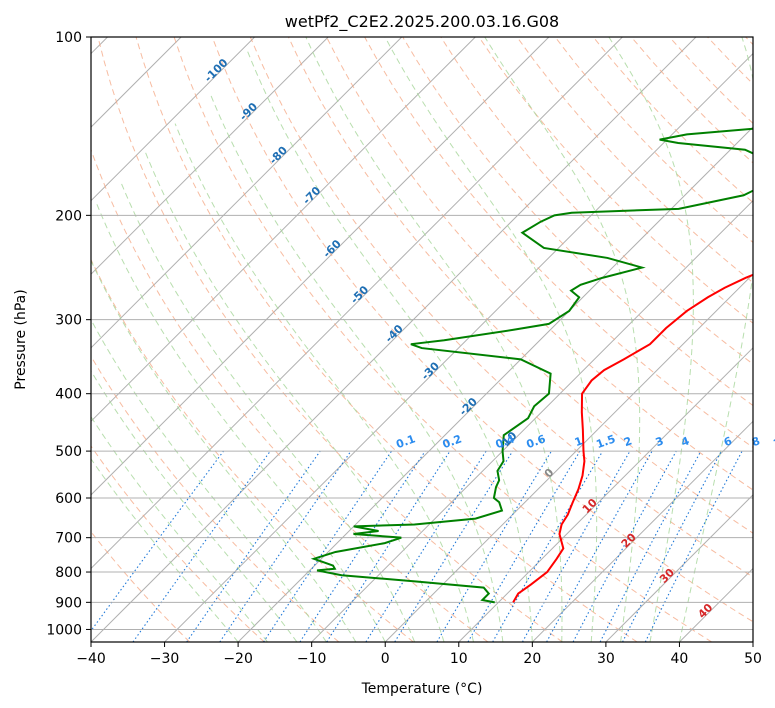 This screenshot has height=708, width=775. What do you see at coordinates (628, 441) in the screenshot?
I see `mixing-ratio-label: 2` at bounding box center [628, 441].